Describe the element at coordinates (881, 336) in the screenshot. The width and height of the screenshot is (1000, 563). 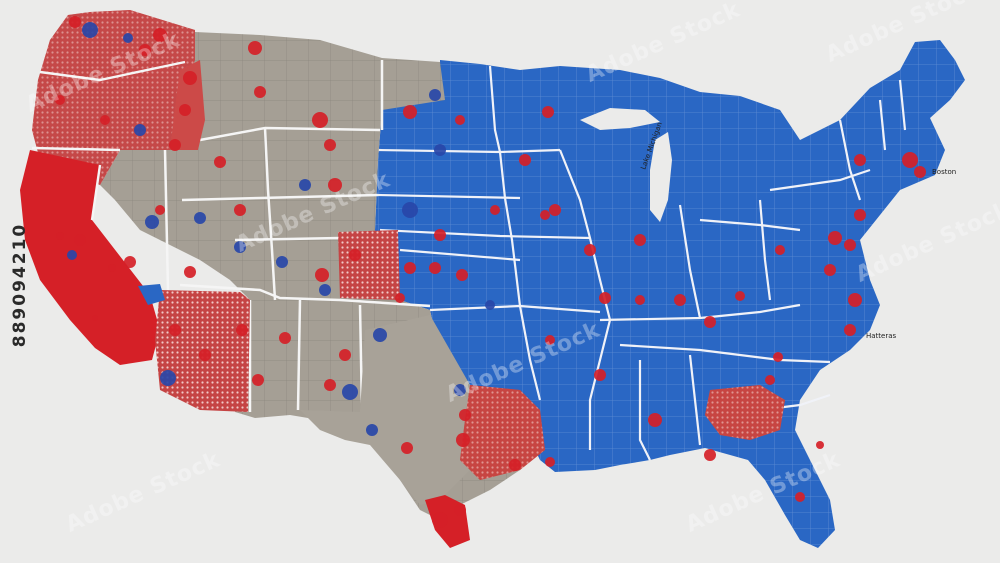
I see `carolina-label: Hatteras` at that location.